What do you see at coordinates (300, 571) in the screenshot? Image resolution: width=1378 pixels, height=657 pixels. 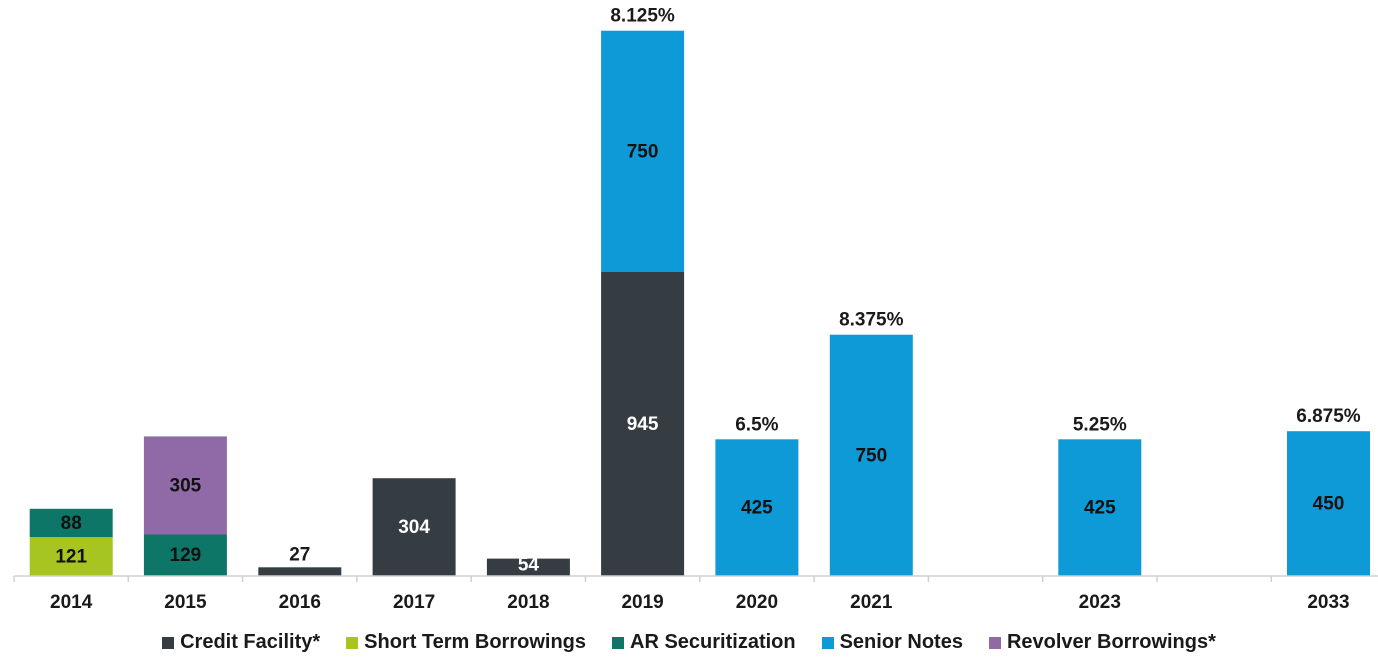 I see `bar-credit-facility-2016` at bounding box center [300, 571].